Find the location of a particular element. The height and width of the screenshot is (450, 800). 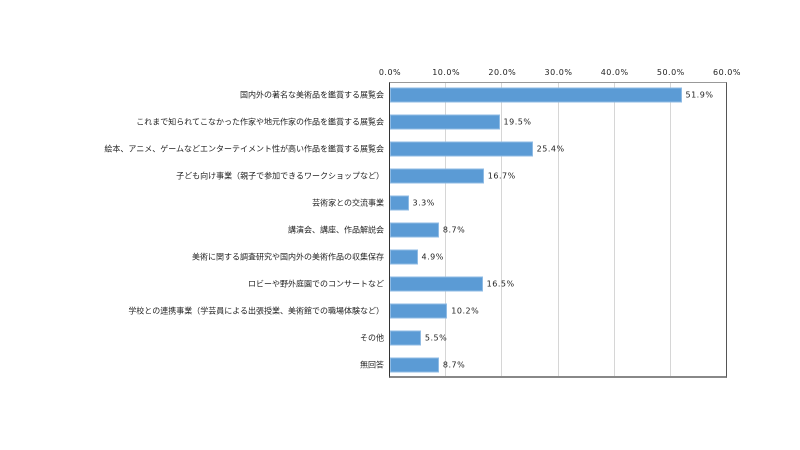

category-label: その他 is located at coordinates (372, 338).